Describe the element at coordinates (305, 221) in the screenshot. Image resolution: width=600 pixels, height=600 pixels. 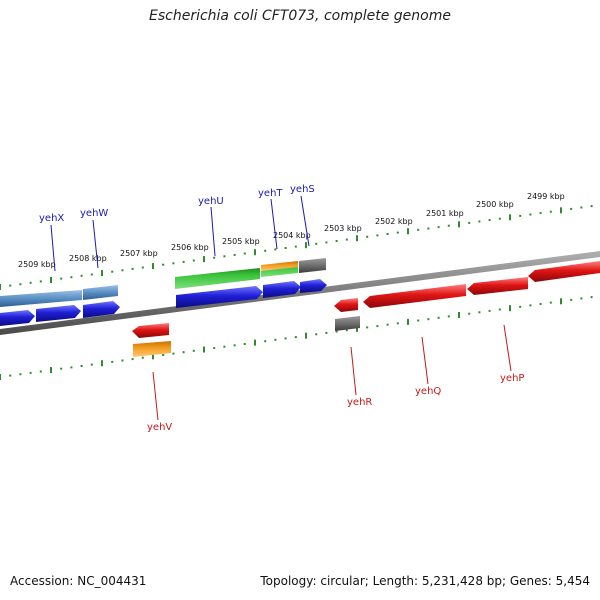
I see `leader-yehS` at that location.